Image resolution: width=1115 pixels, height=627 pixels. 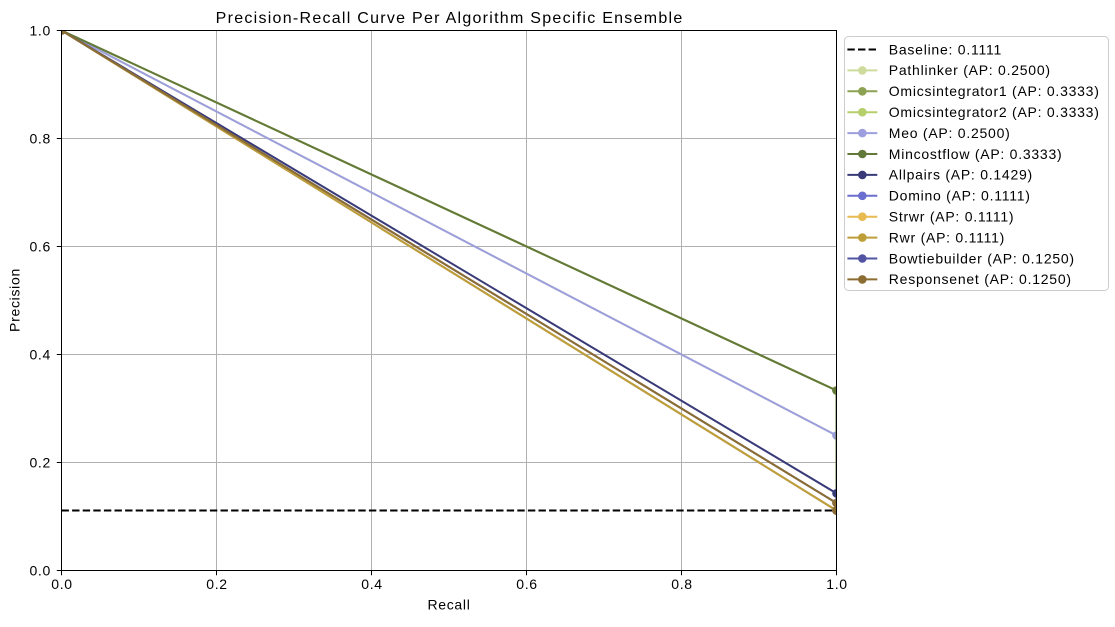 I want to click on svg-text: Precision, so click(x=15, y=300).